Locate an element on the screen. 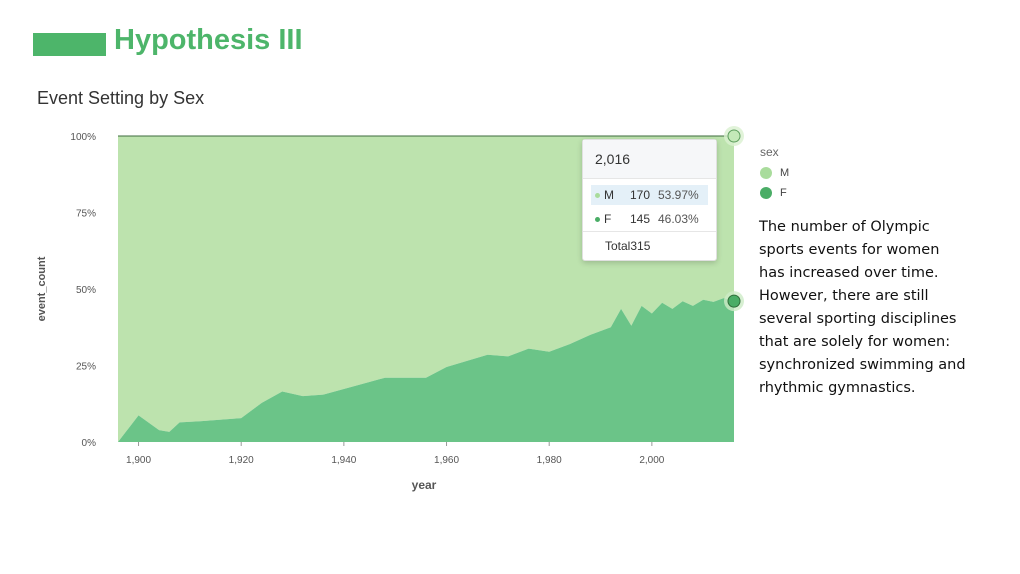  legend-swatch-m is located at coordinates (766, 173).